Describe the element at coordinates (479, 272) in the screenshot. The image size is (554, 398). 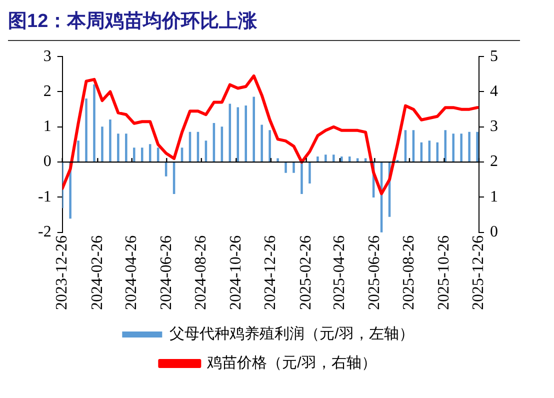
I see `x-tick-label: 2025-12-26` at that location.